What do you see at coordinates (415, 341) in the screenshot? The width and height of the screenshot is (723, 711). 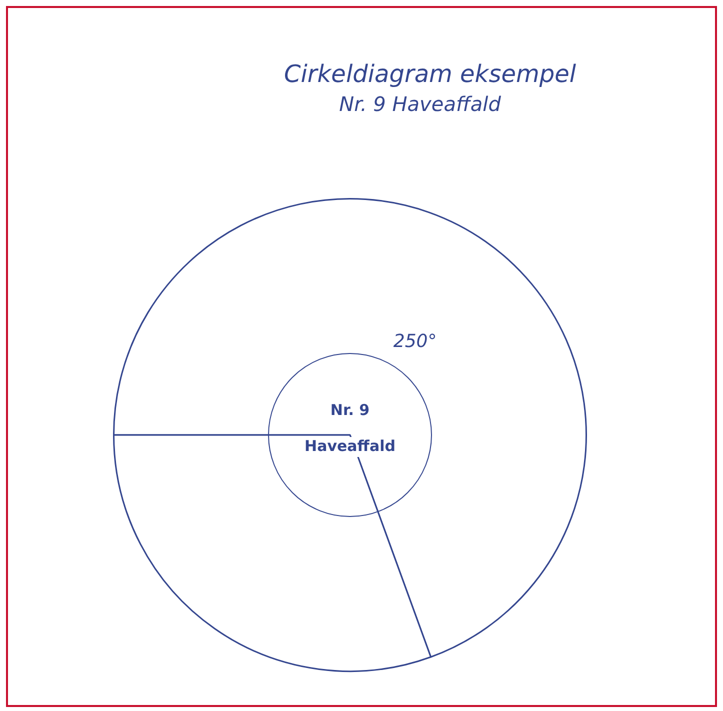 I see `data-label: 250°` at bounding box center [415, 341].